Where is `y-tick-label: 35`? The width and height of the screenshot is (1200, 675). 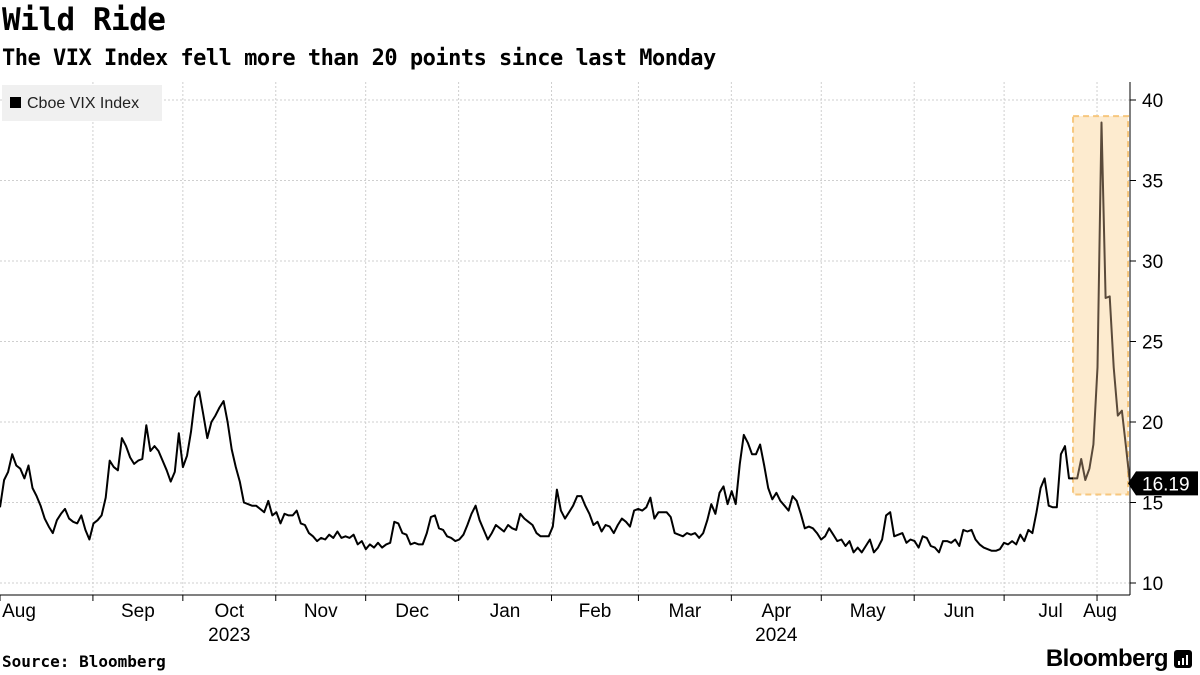
y-tick-label: 35 is located at coordinates (1152, 182).